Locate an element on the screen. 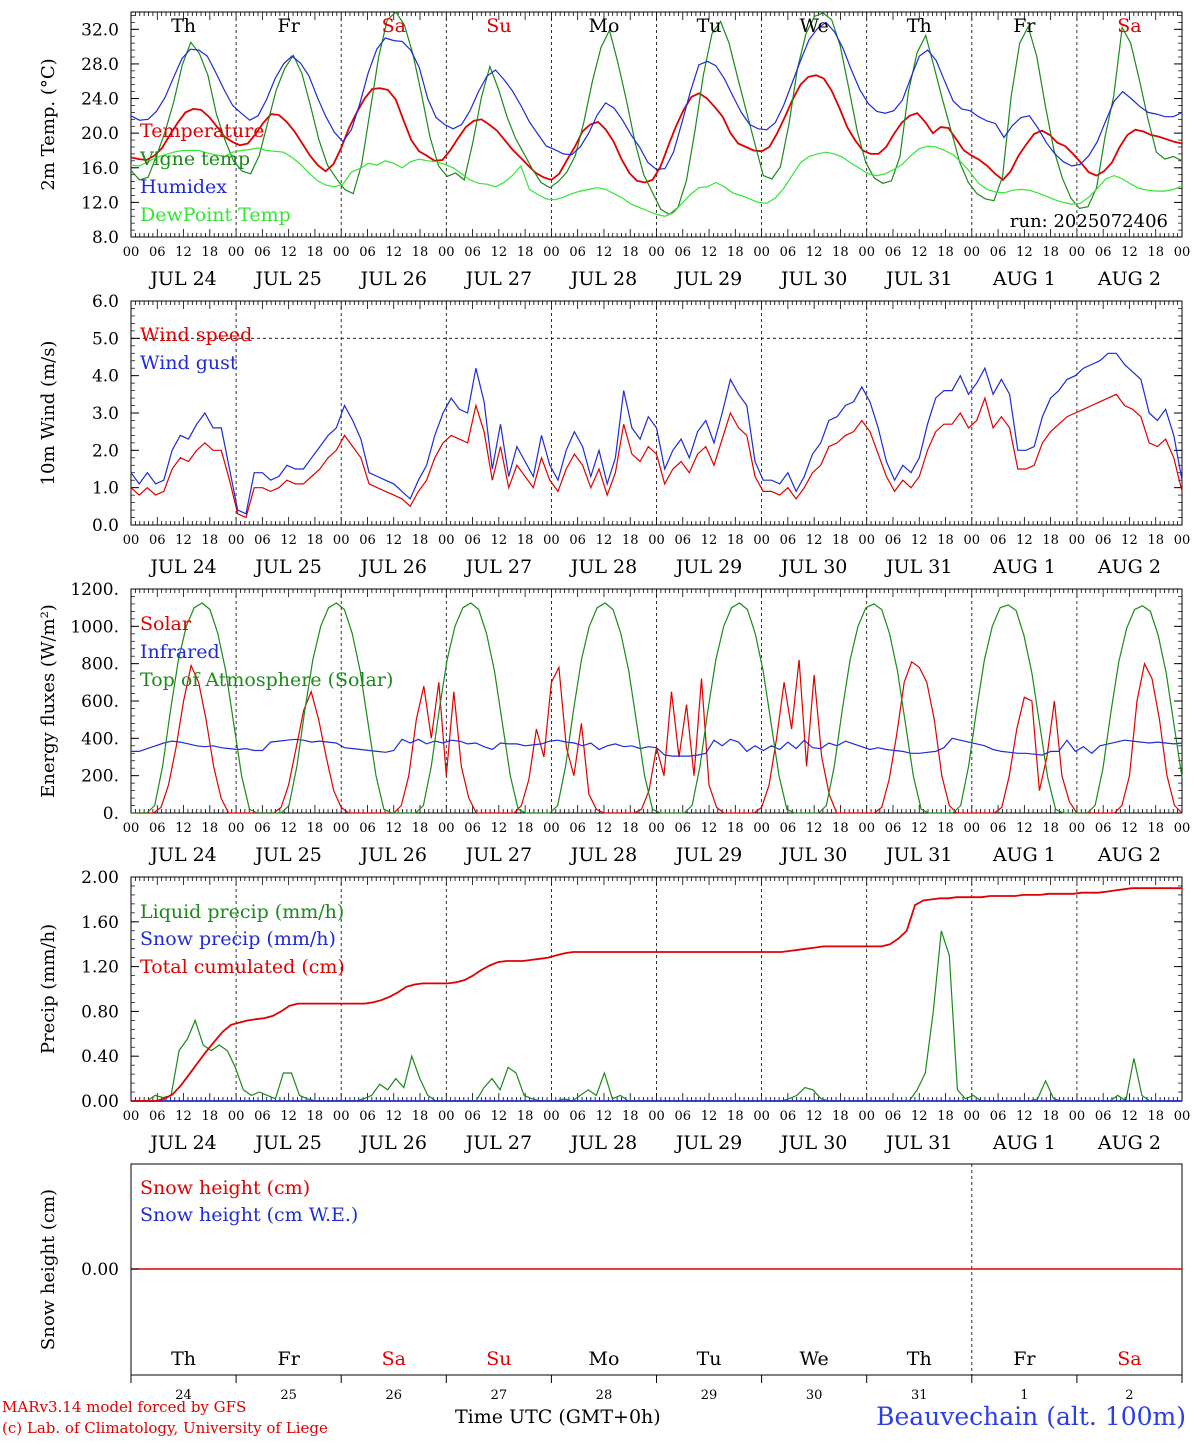  y-axis-label: 10m Wind (m/s) is located at coordinates (48, 413).